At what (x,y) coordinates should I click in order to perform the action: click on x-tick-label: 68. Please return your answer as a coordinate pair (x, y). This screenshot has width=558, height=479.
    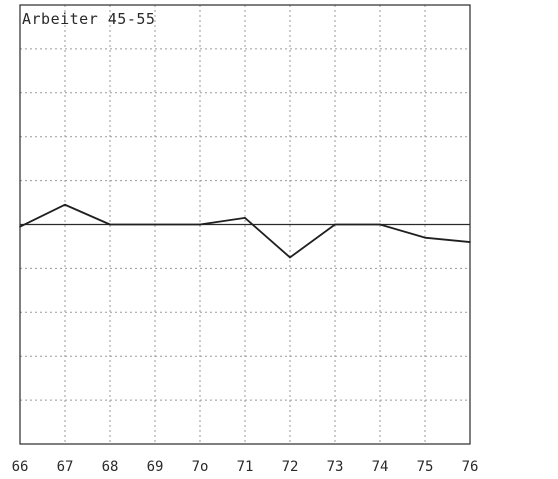
    Looking at the image, I should click on (110, 467).